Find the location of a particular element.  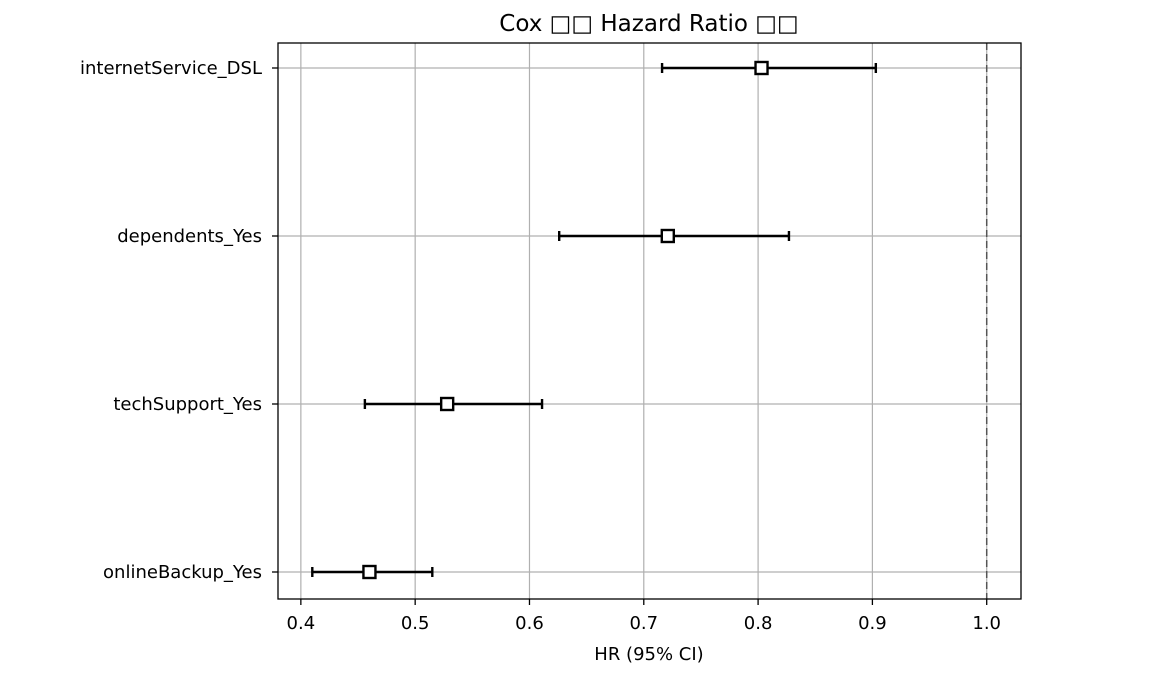

x-tick-label: 0.6 is located at coordinates (529, 623).